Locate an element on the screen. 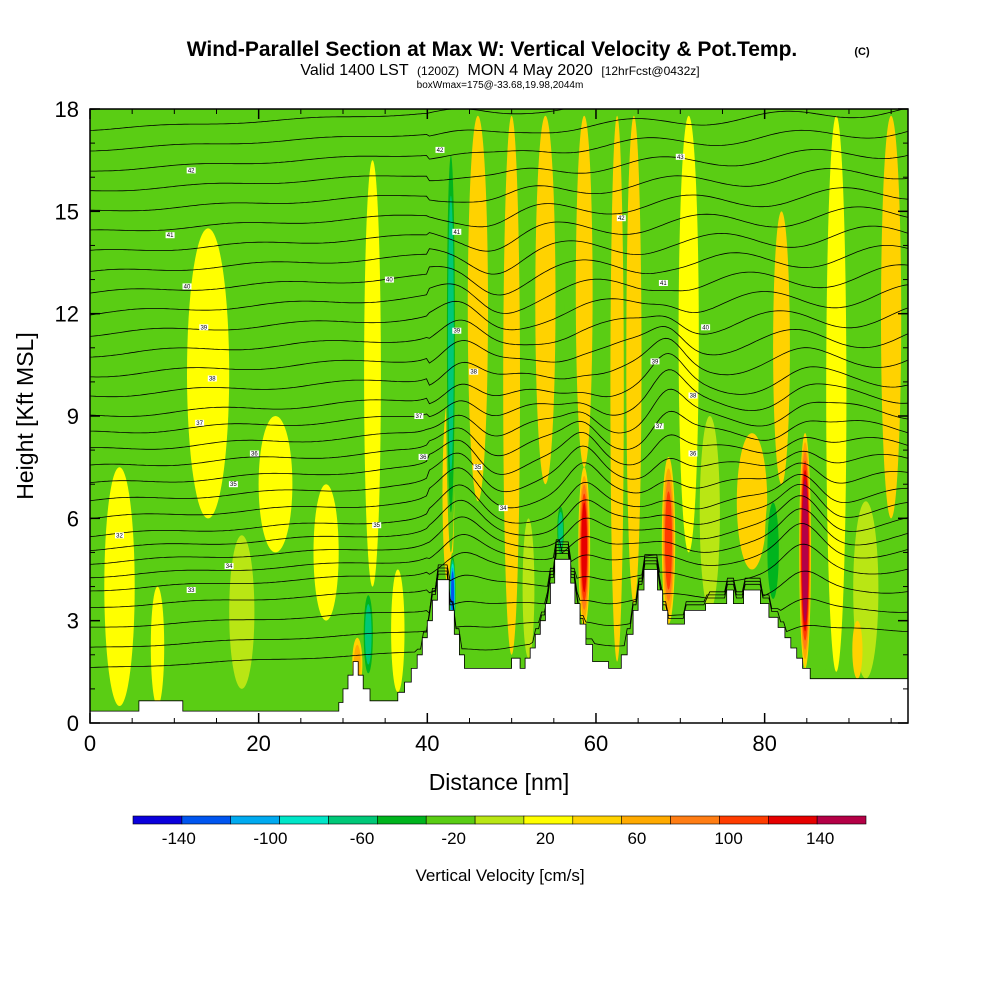  theta-label-text: 42 is located at coordinates (191, 171).